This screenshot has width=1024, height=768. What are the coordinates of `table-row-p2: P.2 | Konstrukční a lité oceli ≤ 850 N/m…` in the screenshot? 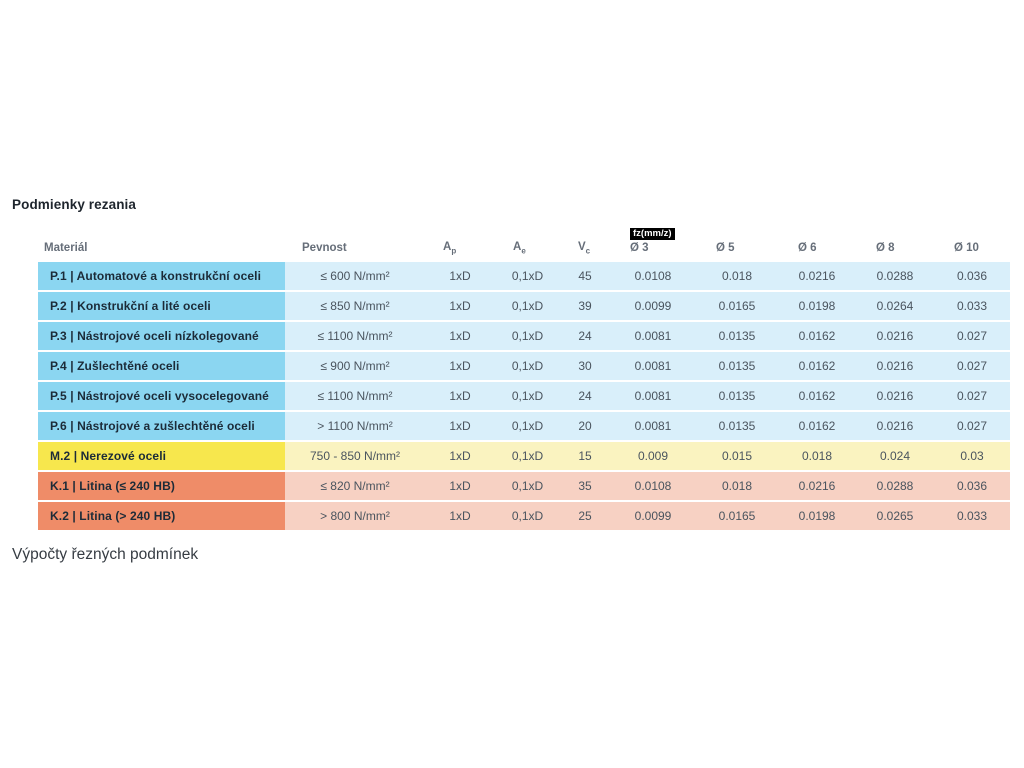 It's located at (524, 306).